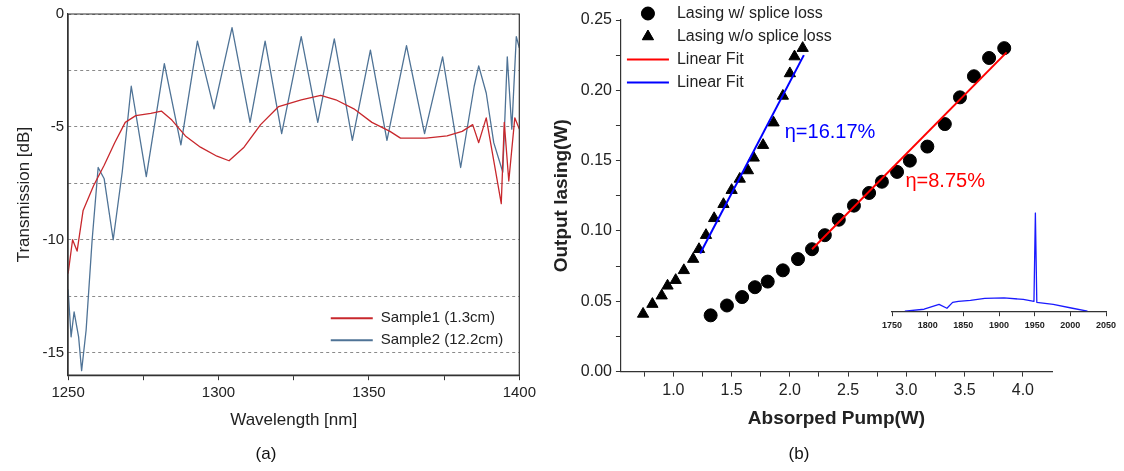  What do you see at coordinates (927, 325) in the screenshot?
I see `x-tick-label: 1800` at bounding box center [927, 325].